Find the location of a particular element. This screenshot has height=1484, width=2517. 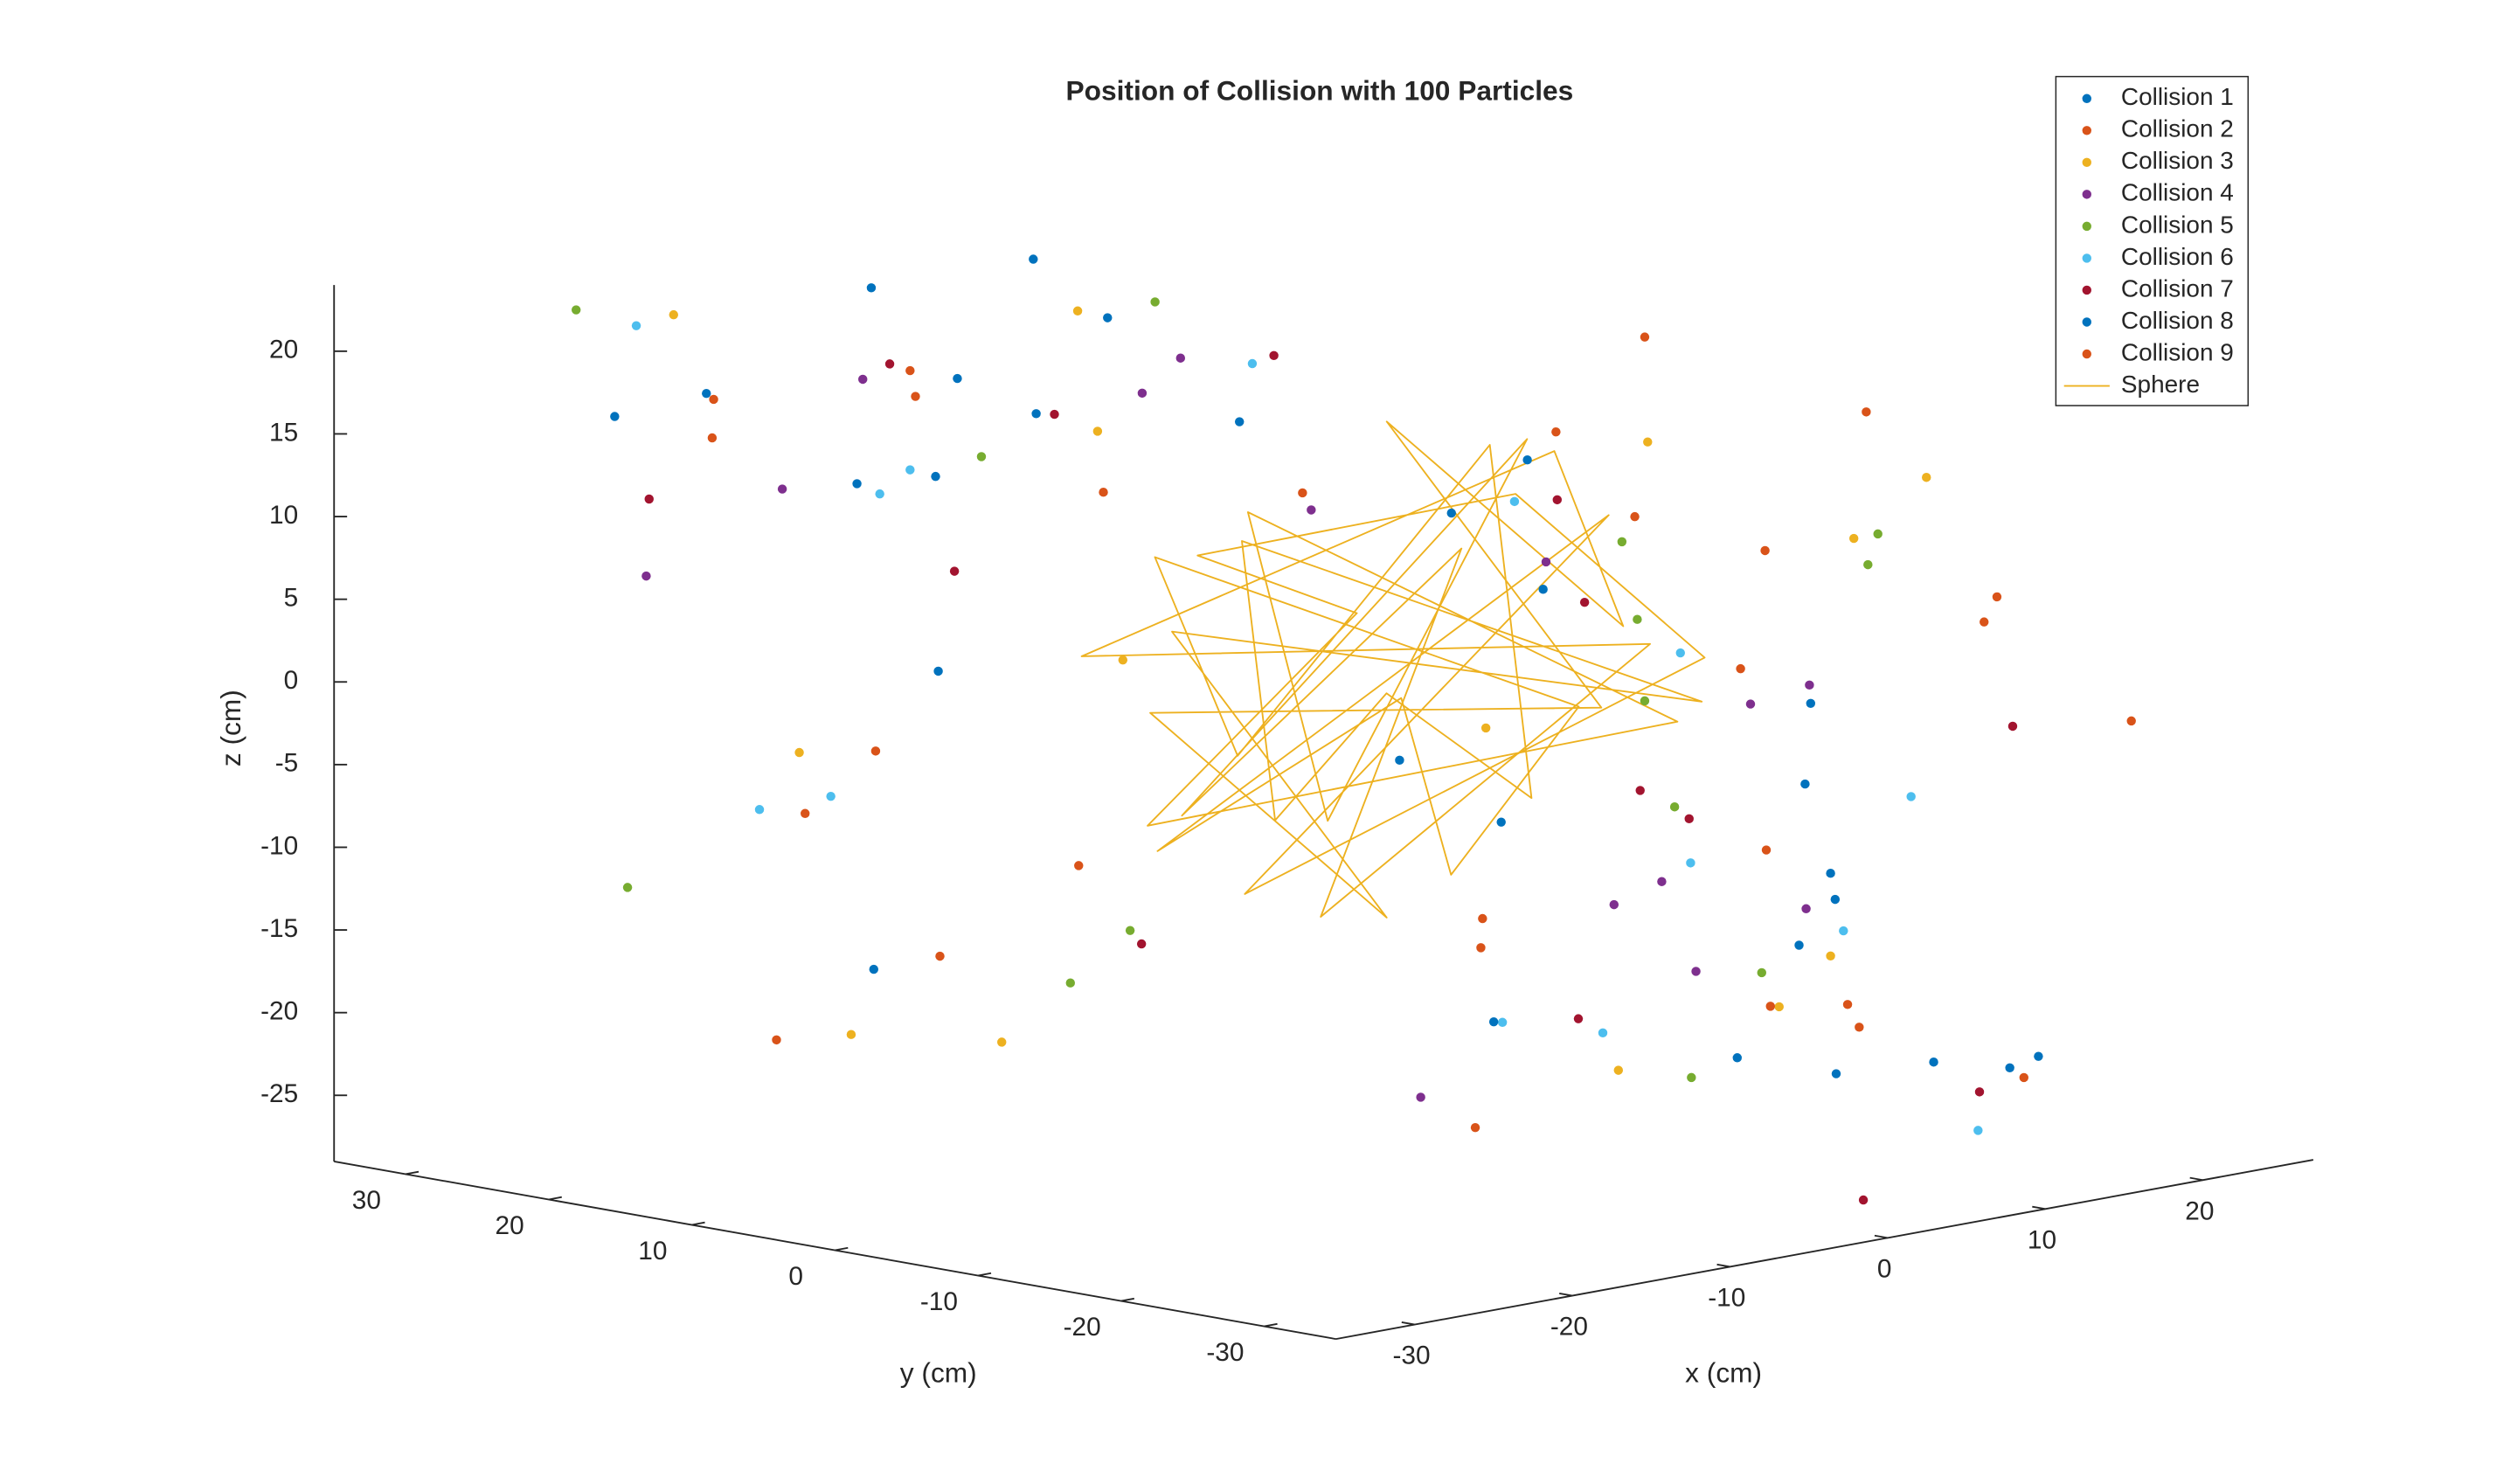

legend-label: Collision 2 is located at coordinates (2177, 128).